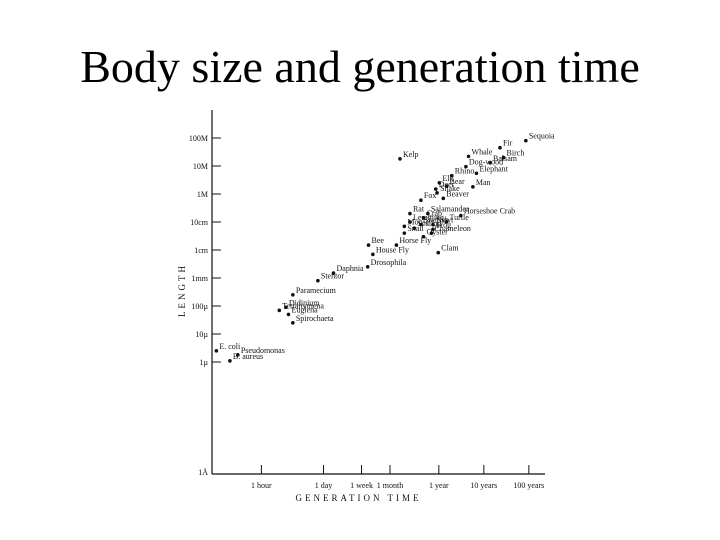 The width and height of the screenshot is (720, 540). Describe the element at coordinates (360, 66) in the screenshot. I see `slide-title: Body size and generation time` at that location.